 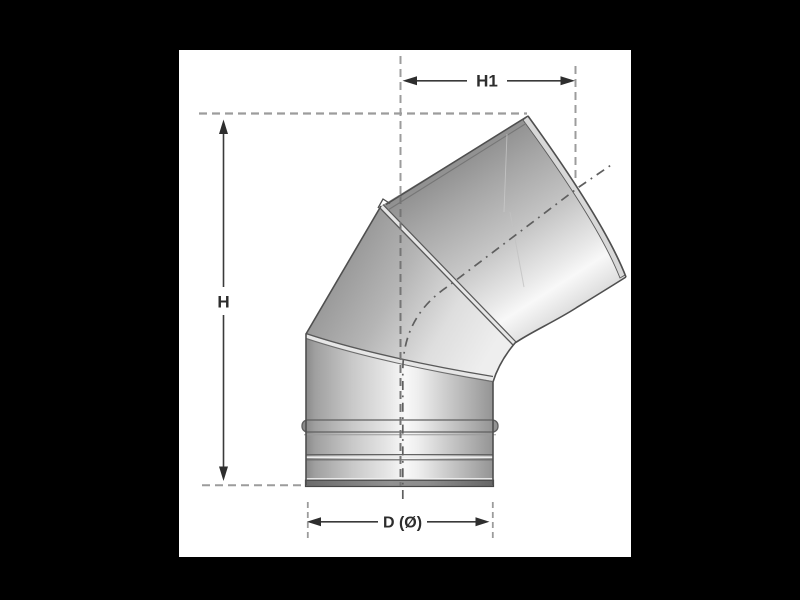 I want to click on lock-seam, so click(x=457, y=167).